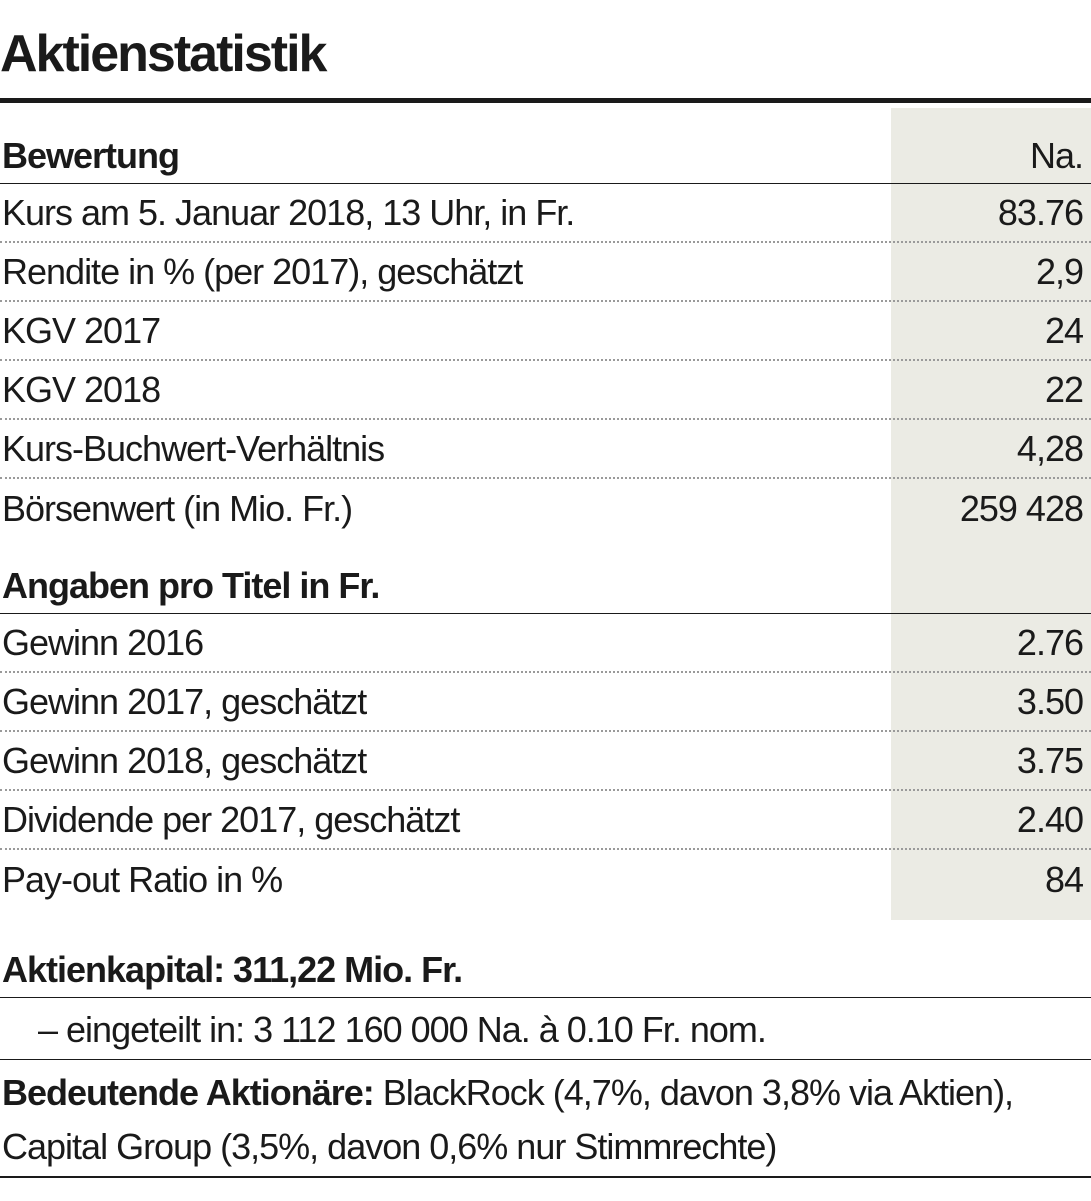  What do you see at coordinates (1050, 642) in the screenshot?
I see `row-value: 2.76` at bounding box center [1050, 642].